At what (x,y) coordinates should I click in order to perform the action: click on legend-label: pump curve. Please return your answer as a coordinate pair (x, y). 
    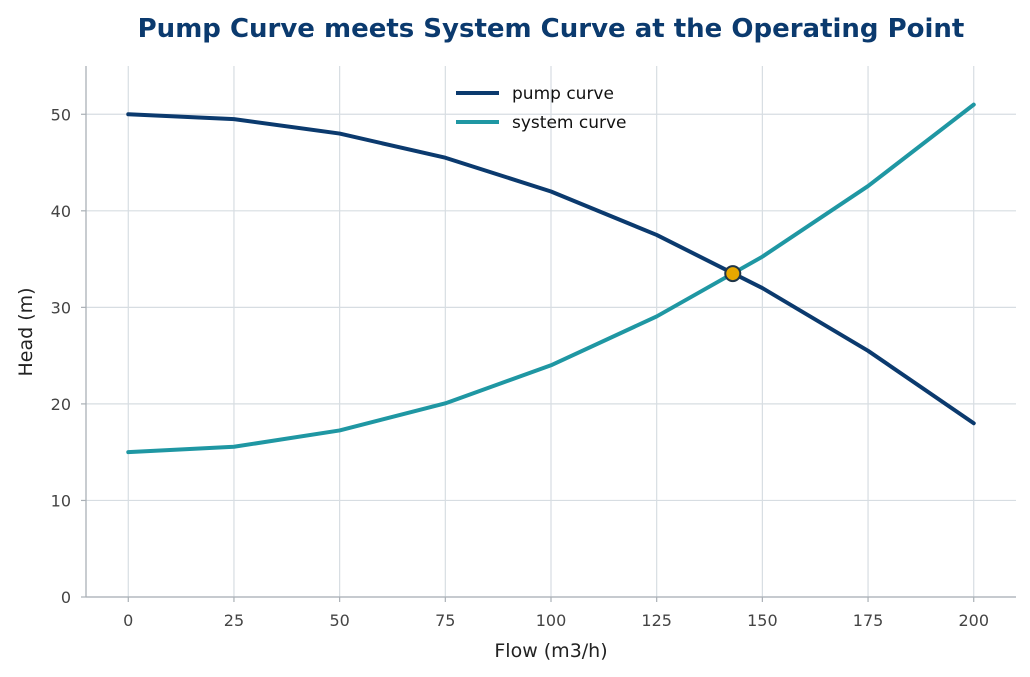
    Looking at the image, I should click on (563, 94).